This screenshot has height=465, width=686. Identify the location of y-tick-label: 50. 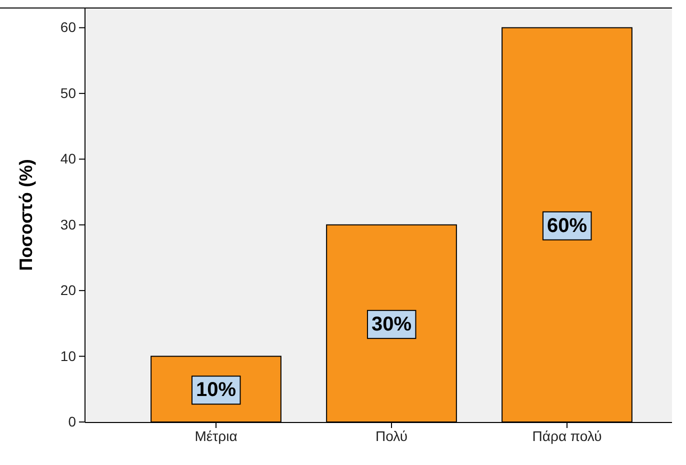
(68, 92).